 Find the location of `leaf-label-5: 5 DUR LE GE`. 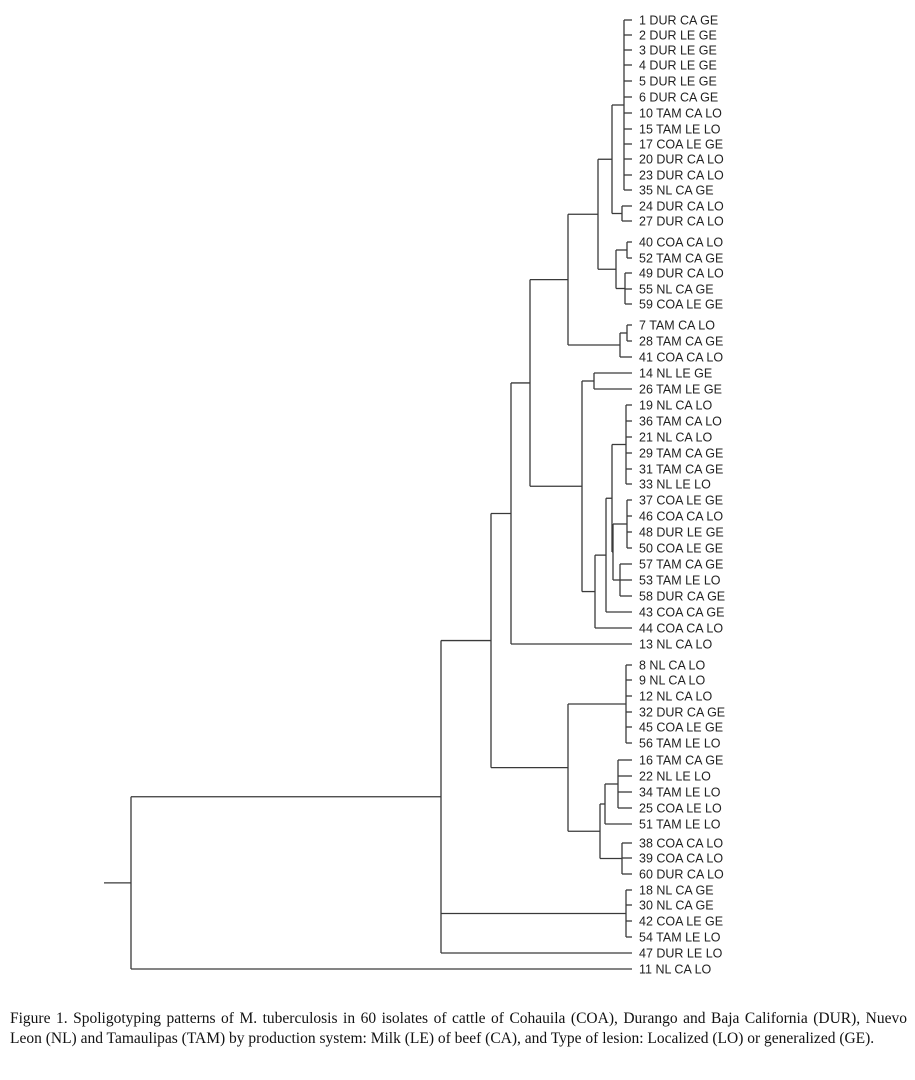

leaf-label-5: 5 DUR LE GE is located at coordinates (678, 82).